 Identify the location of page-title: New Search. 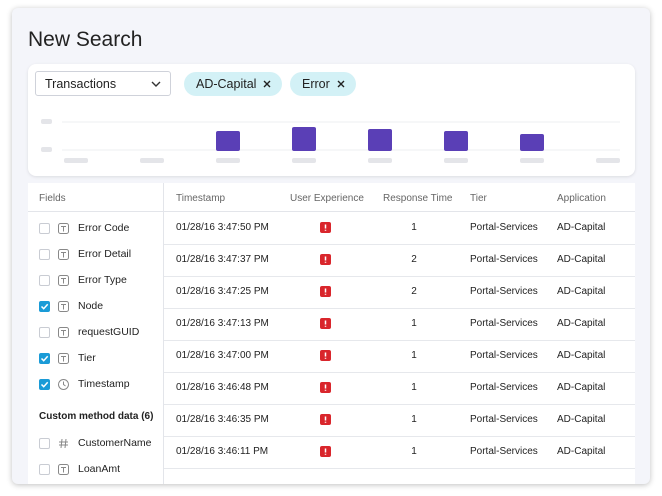
(85, 40).